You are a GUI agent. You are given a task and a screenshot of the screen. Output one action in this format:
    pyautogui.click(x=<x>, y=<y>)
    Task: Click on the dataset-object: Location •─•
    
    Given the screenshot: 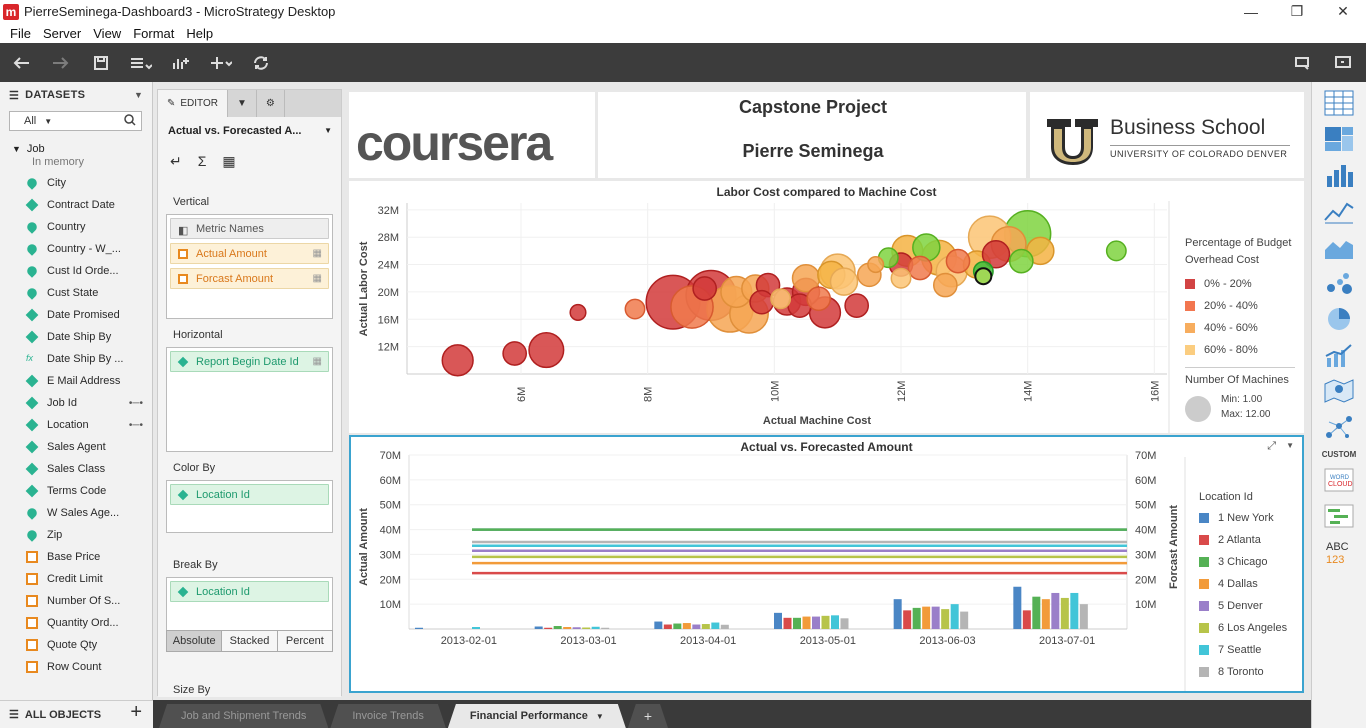 What is the action you would take?
    pyautogui.click(x=76, y=425)
    